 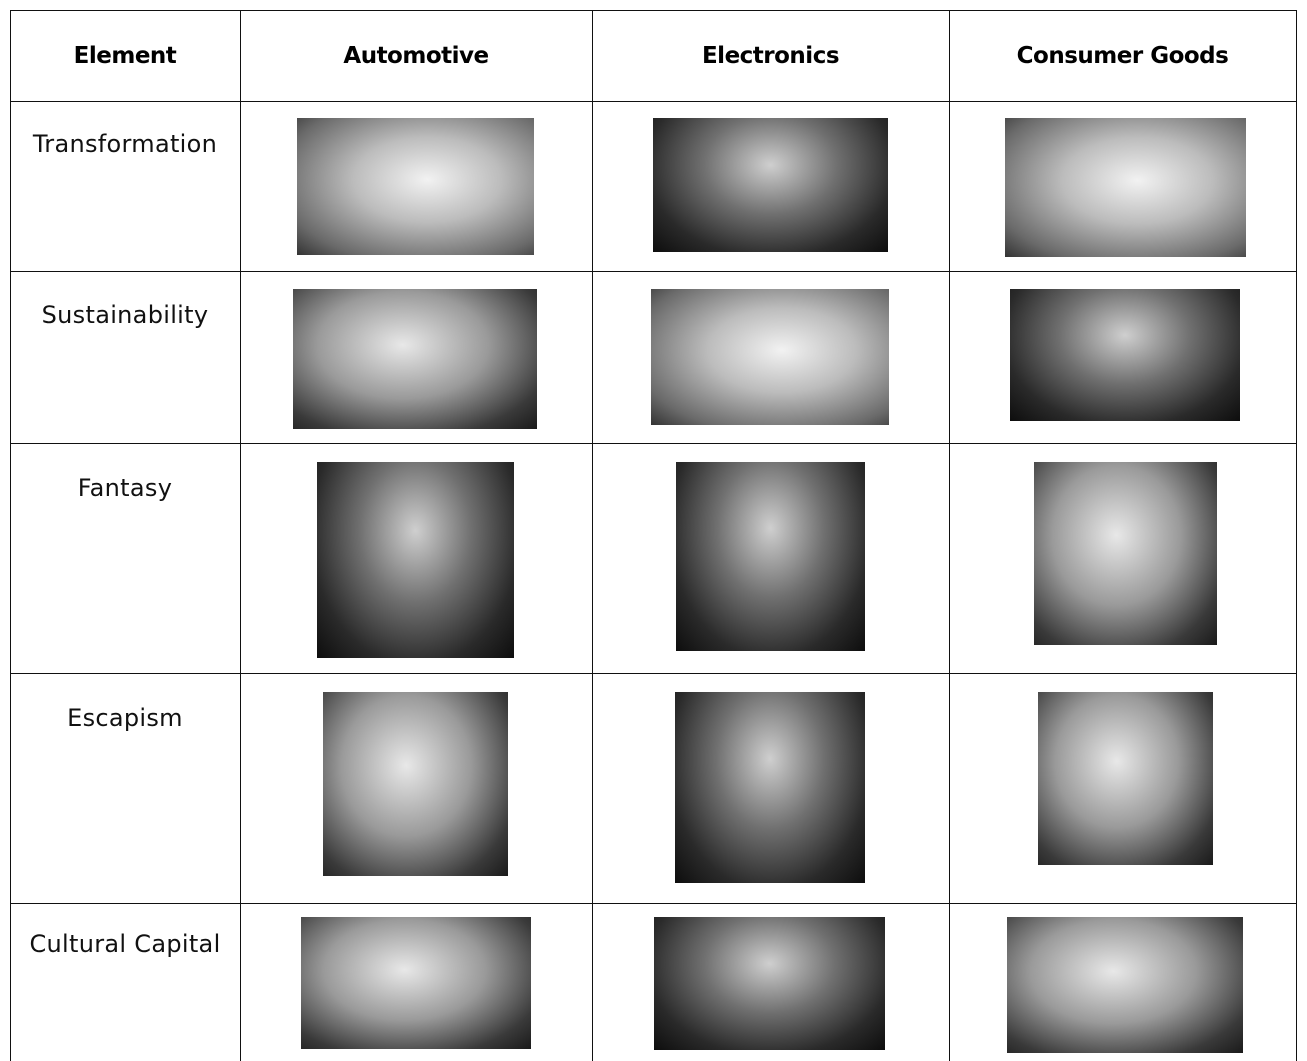 I want to click on column-header: Electronics, so click(x=770, y=55).